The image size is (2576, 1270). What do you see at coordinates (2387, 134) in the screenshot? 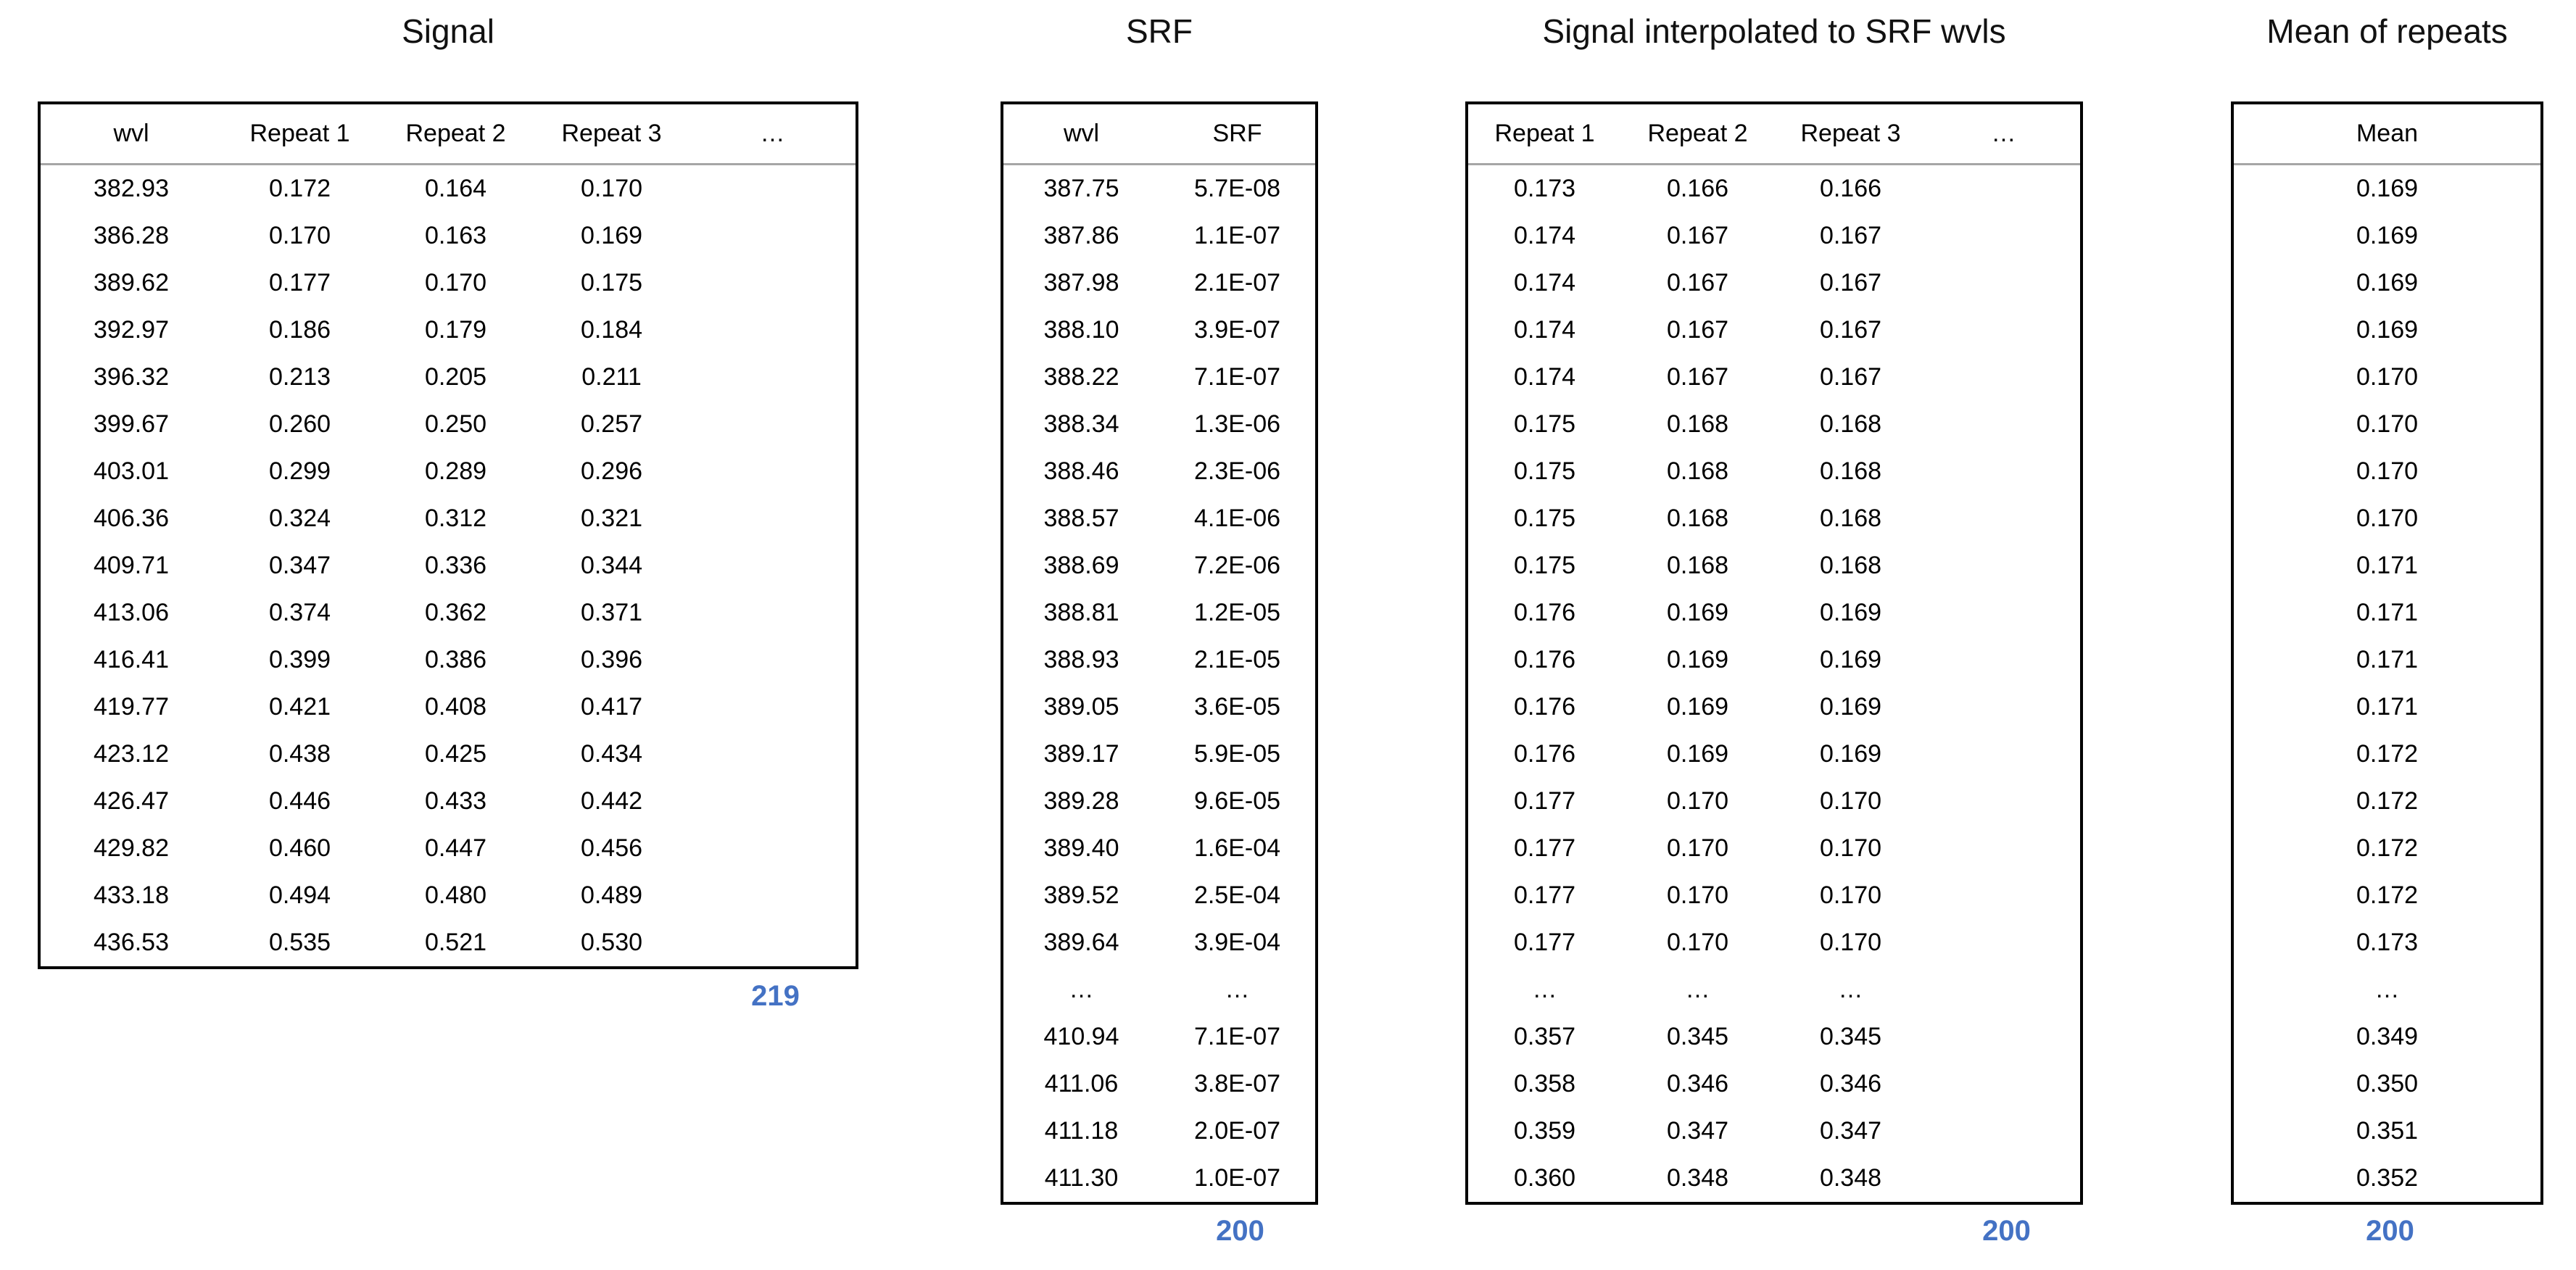
I see `header-row: Mean` at bounding box center [2387, 134].